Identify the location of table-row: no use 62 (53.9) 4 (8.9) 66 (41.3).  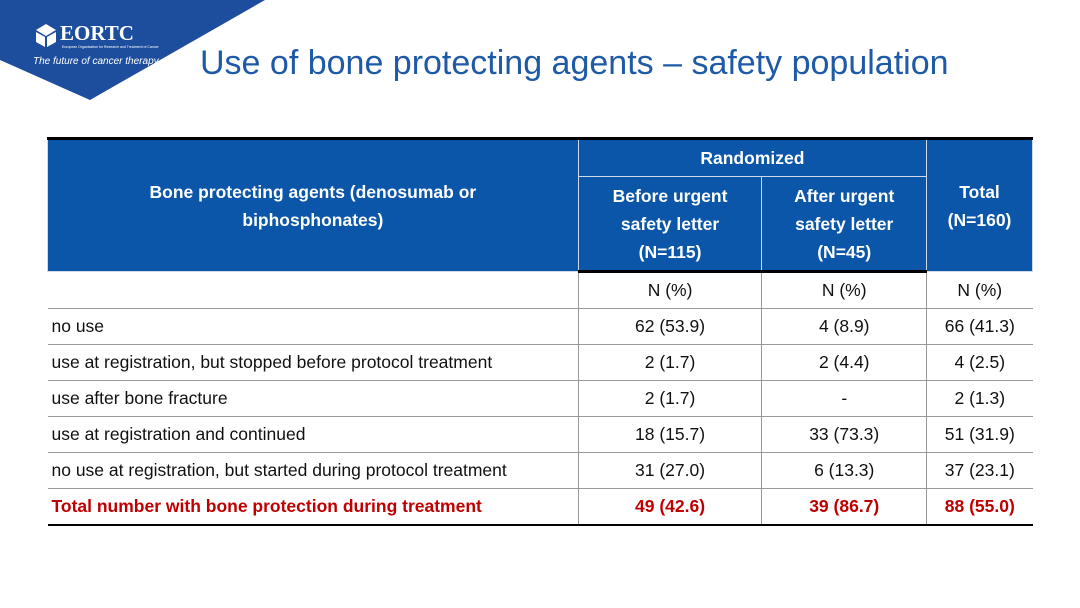
(540, 326).